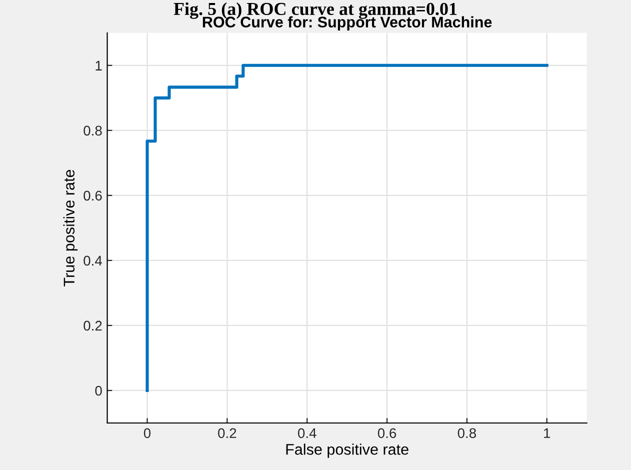 Image resolution: width=631 pixels, height=470 pixels. I want to click on x-tick-label: 0.4, so click(307, 433).